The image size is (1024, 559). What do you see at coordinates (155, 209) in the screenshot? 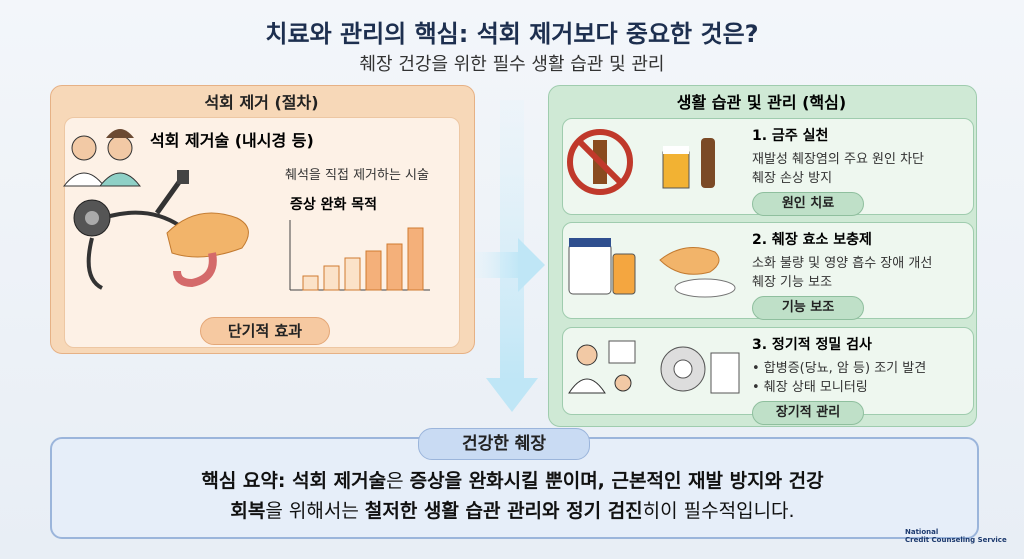
I see `procedure-illustration` at bounding box center [155, 209].